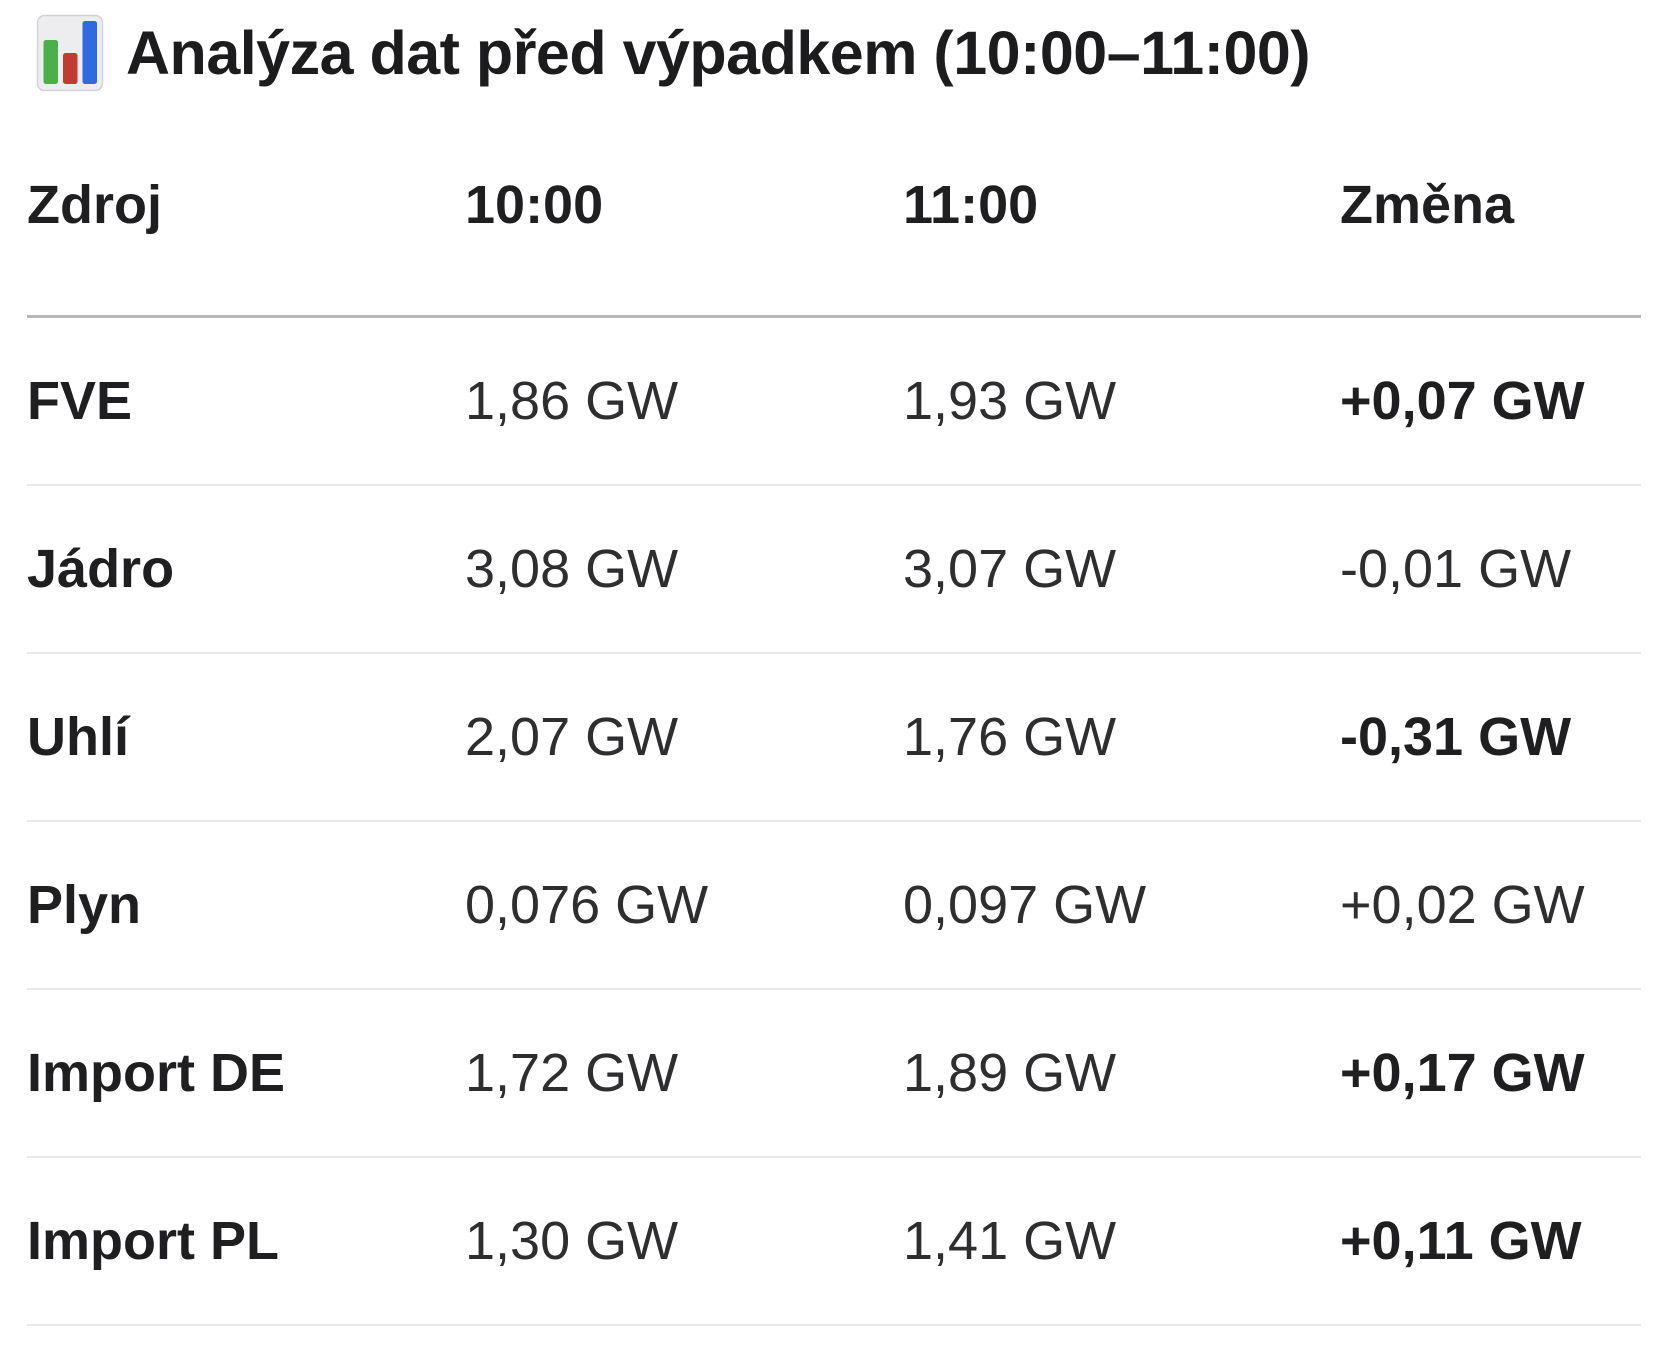 The image size is (1666, 1351). Describe the element at coordinates (101, 569) in the screenshot. I see `cell-source: Jádro` at that location.